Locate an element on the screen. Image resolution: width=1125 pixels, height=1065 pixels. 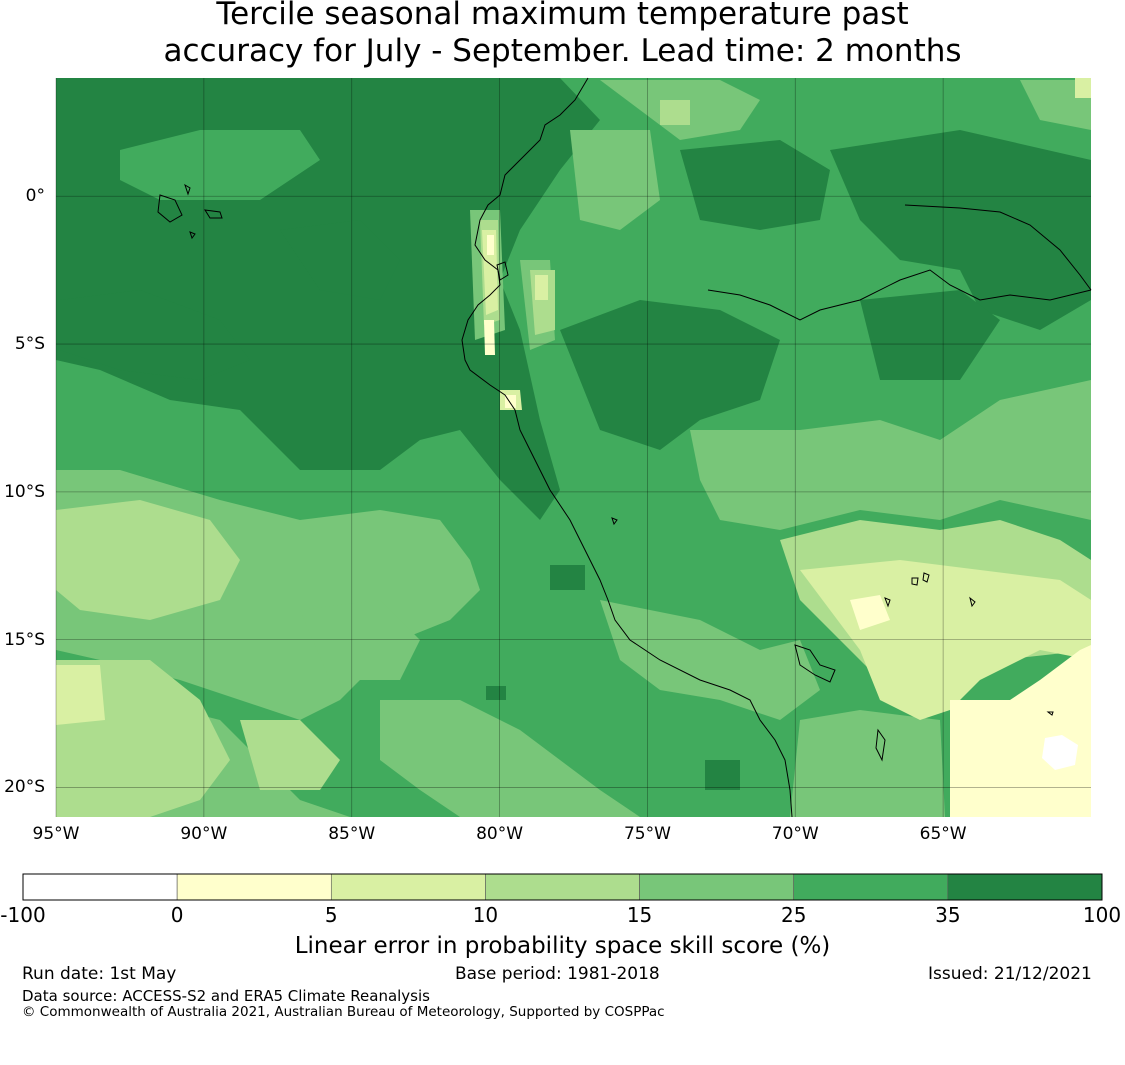
latitude-label: 5°S is located at coordinates (29, 344).